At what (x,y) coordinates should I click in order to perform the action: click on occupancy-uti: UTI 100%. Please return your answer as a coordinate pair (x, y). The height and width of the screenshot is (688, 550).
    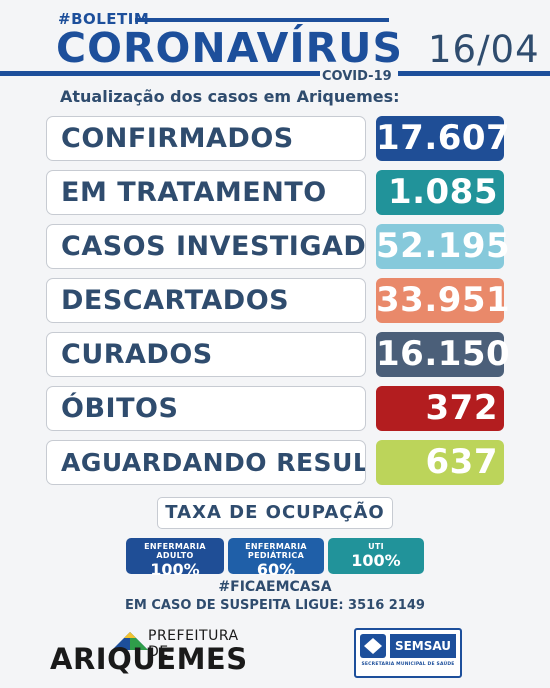
    Looking at the image, I should click on (376, 556).